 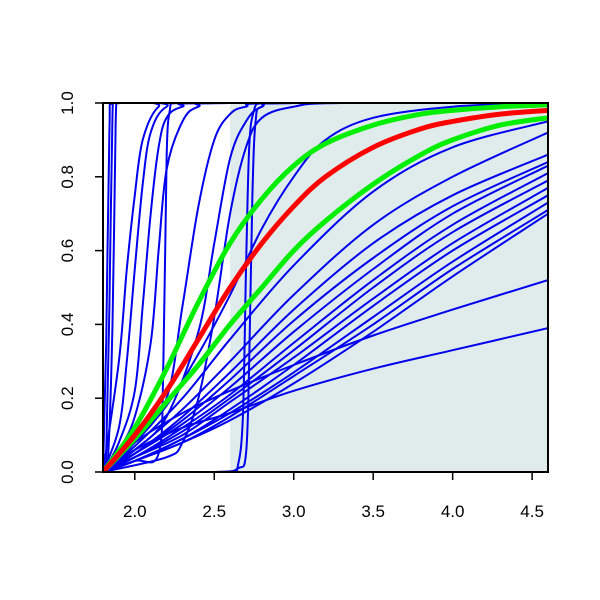 What do you see at coordinates (67, 325) in the screenshot?
I see `y-tick-label-2: 0.4` at bounding box center [67, 325].